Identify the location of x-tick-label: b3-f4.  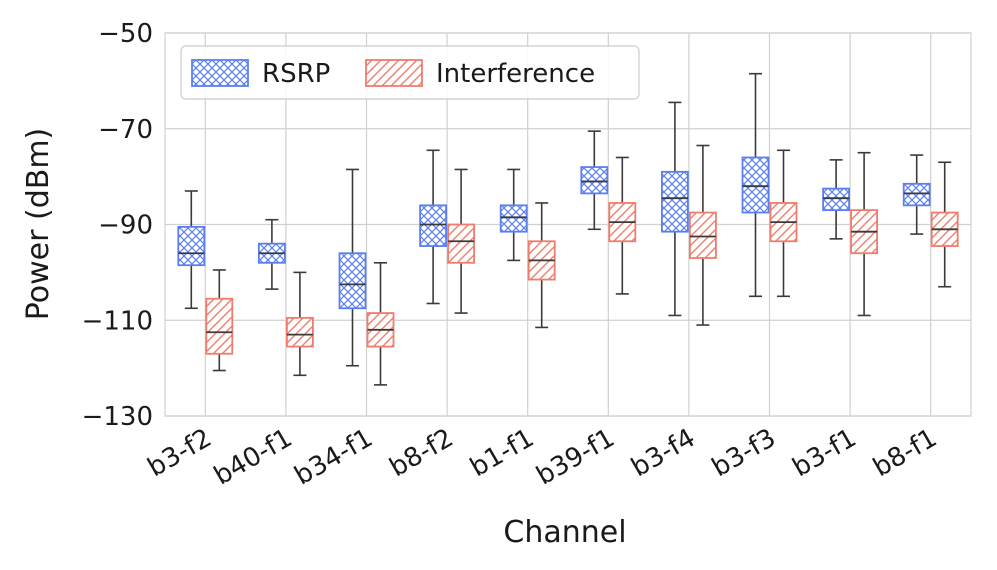
(663, 453).